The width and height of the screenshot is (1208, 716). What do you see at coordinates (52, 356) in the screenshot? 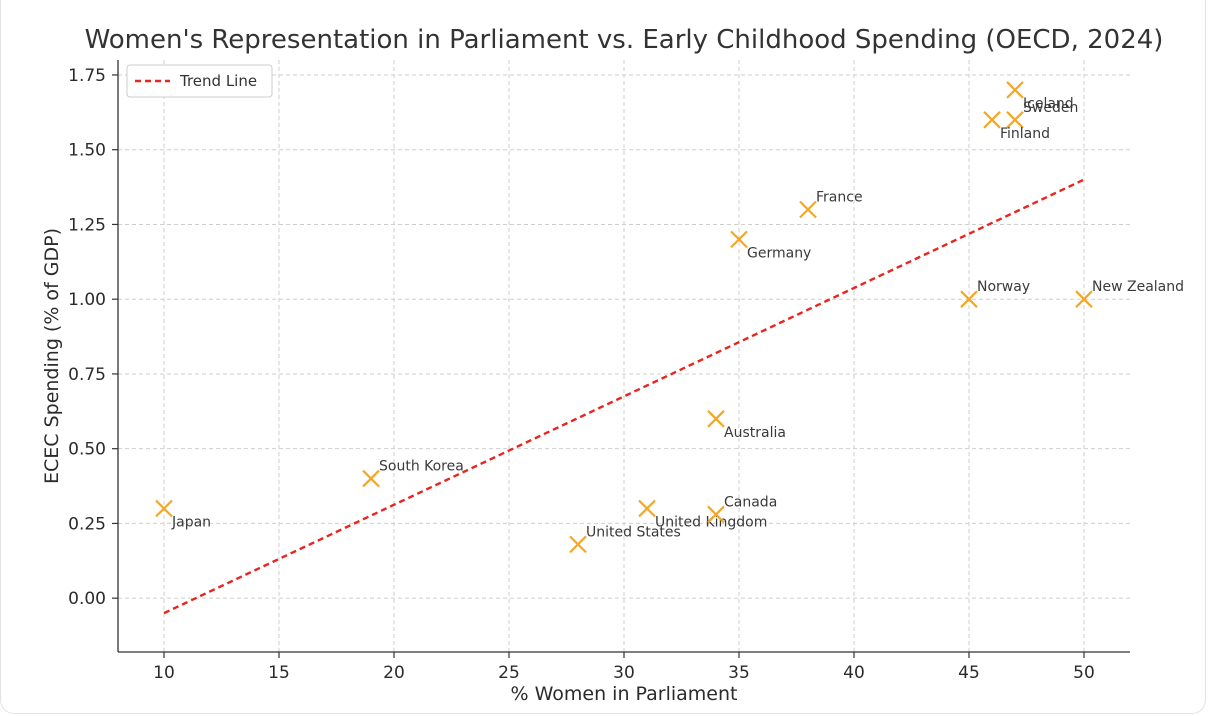
I see `y-axis-label: ECEC Spending (% of GDP)` at bounding box center [52, 356].